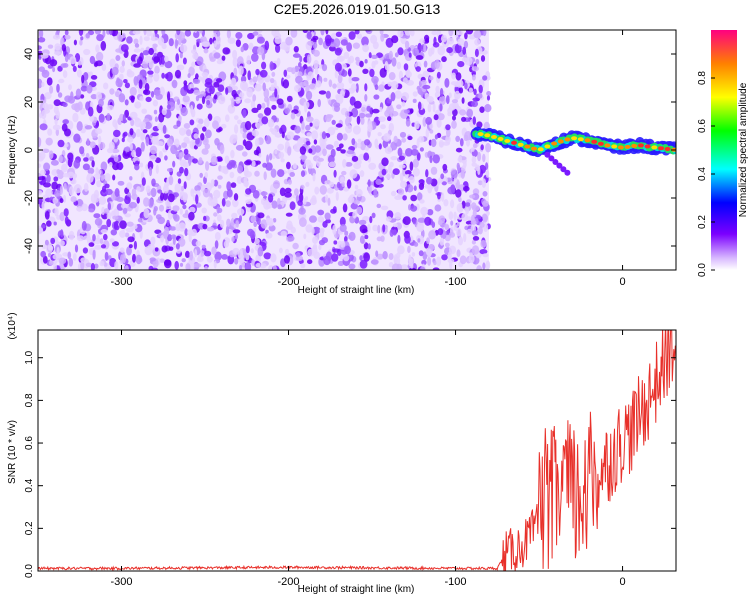  Describe the element at coordinates (356, 290) in the screenshot. I see `spectrogram-x-label: Height of straight line (km)` at that location.